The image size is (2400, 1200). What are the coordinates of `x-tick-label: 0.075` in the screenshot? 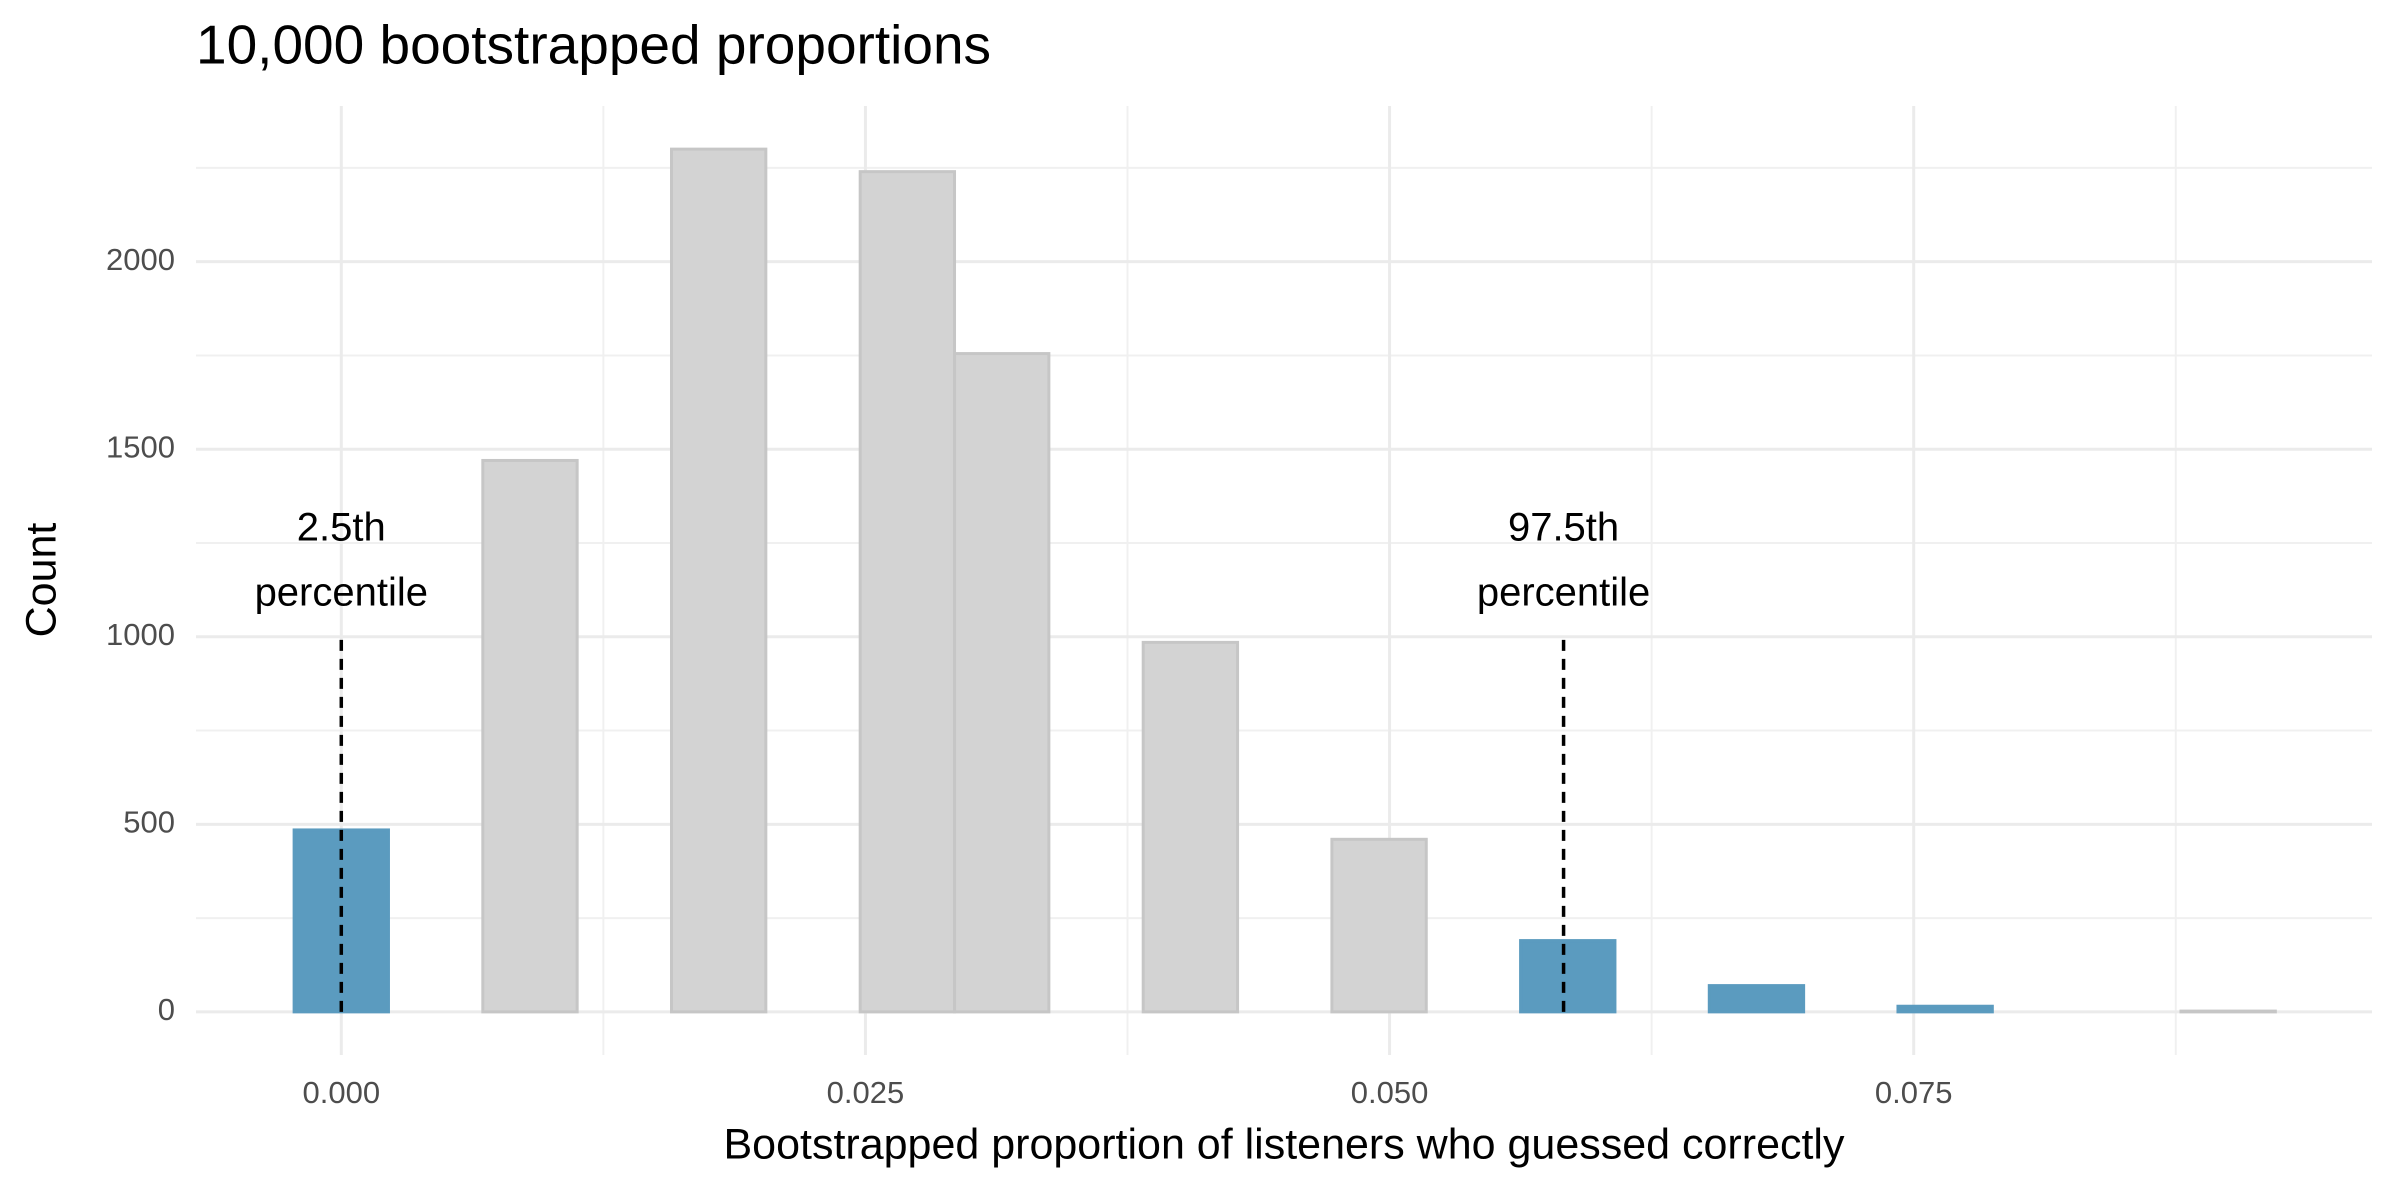 It's located at (1914, 1092).